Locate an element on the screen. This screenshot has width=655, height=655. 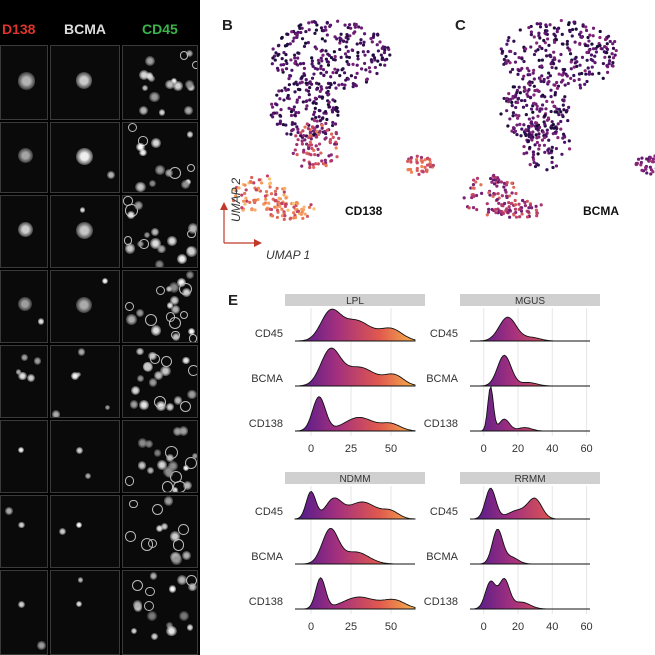
x-tick-label: 50 is located at coordinates (391, 627).